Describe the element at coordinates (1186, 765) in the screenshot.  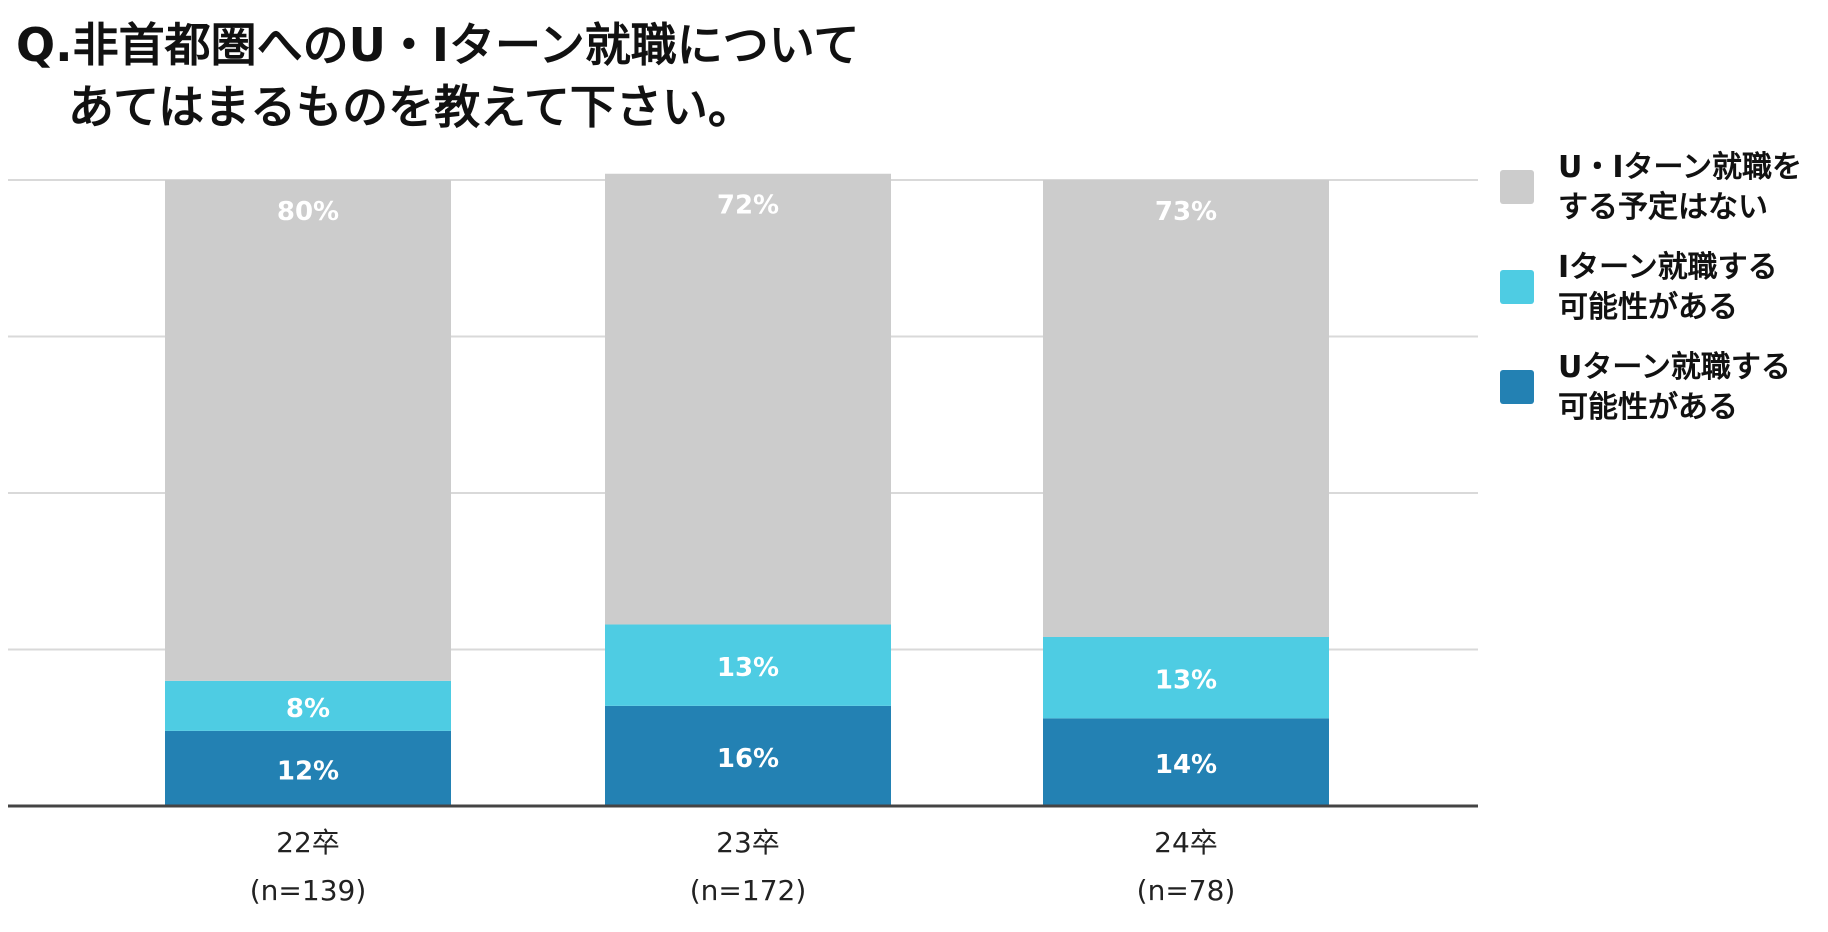
I see `data-label: 14%` at that location.